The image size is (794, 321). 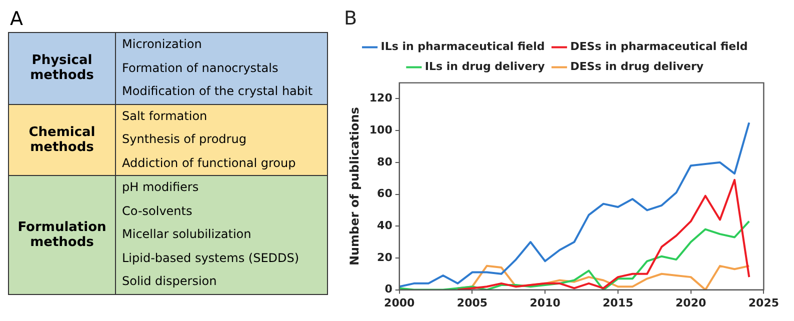 What do you see at coordinates (691, 303) in the screenshot?
I see `x-tick-label: 2020` at bounding box center [691, 303].